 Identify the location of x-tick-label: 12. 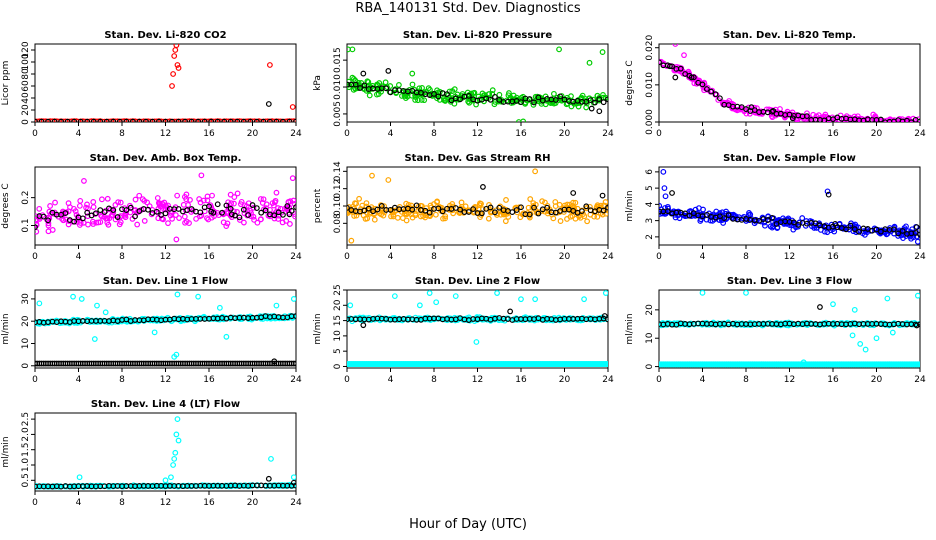
(165, 503).